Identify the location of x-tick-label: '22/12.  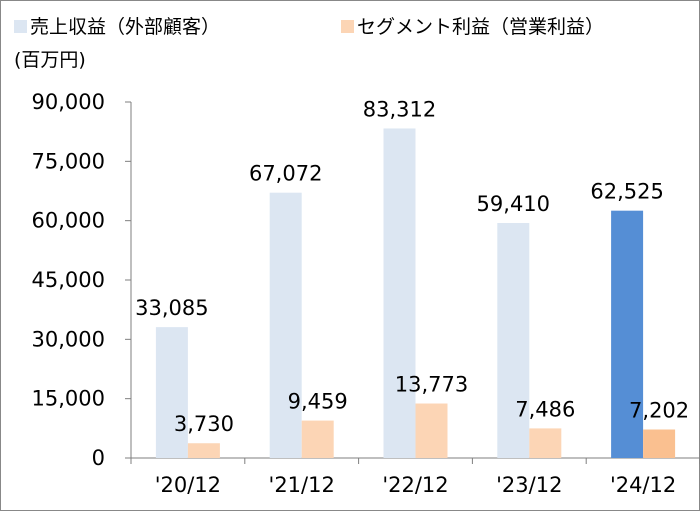
(415, 485).